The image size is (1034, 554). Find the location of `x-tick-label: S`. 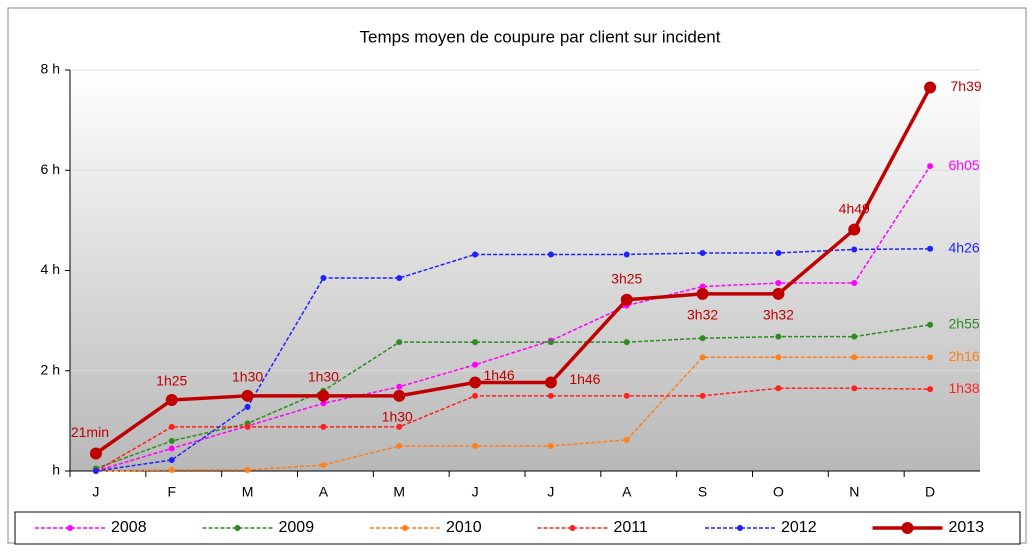

x-tick-label: S is located at coordinates (702, 492).